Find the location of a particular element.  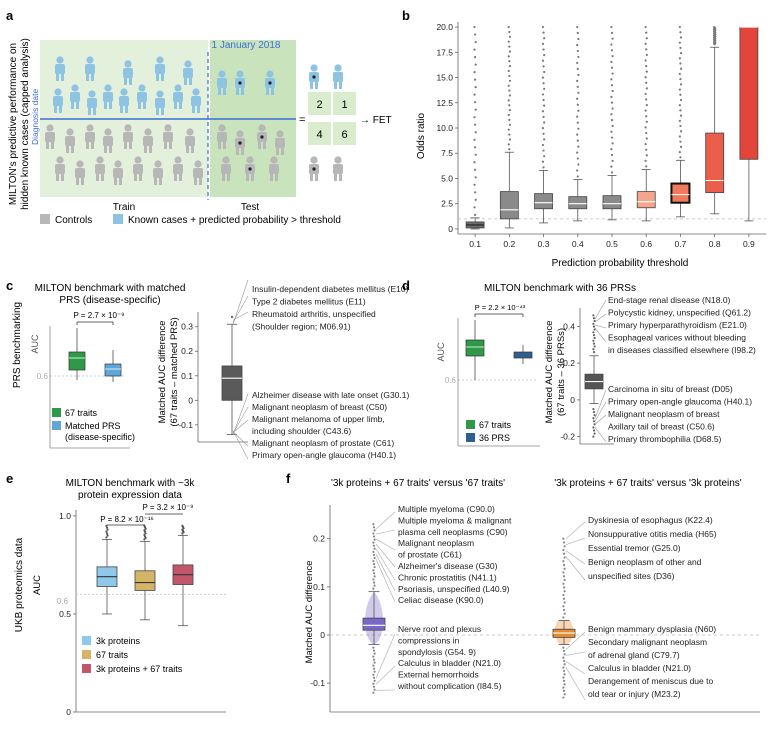

control-person-17-head is located at coordinates (240, 134).